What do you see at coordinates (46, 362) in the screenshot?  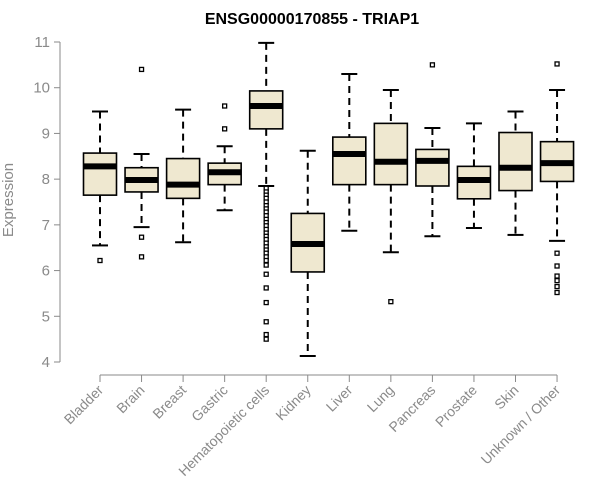 I see `y-tick-label: 4` at bounding box center [46, 362].